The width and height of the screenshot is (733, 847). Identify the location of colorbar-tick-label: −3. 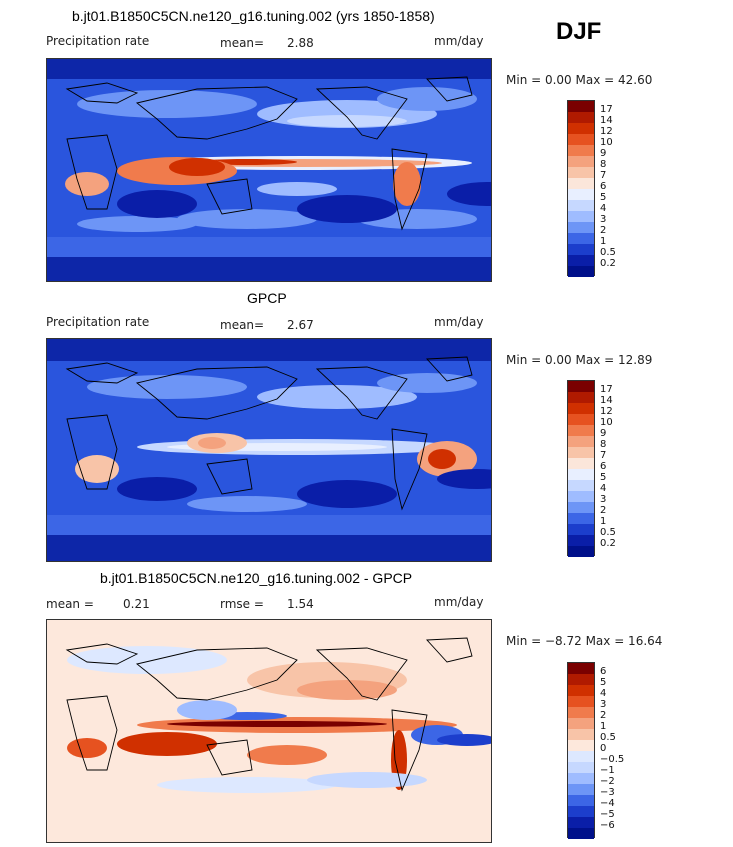
(607, 792).